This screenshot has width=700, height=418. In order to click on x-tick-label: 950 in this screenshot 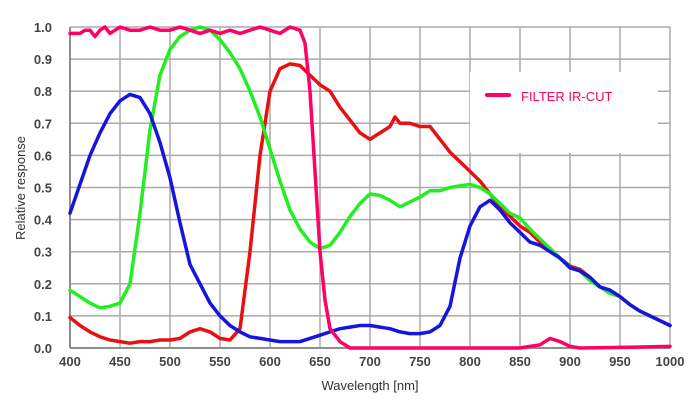, I will do `click(620, 361)`.